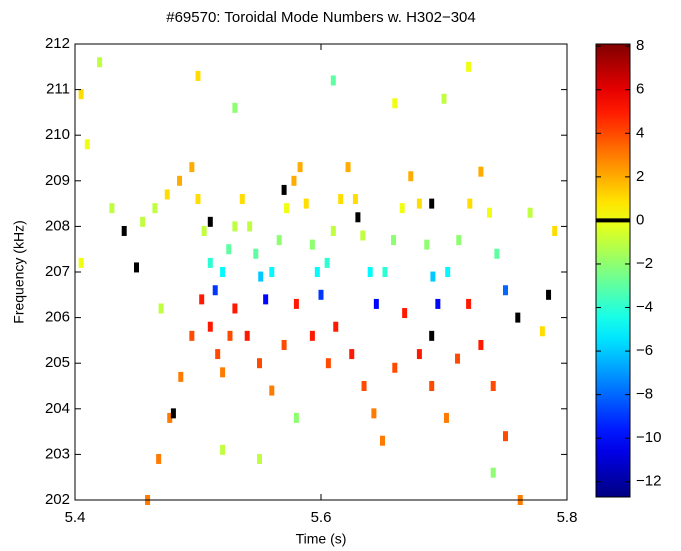 Image resolution: width=681 pixels, height=551 pixels. I want to click on colorbar-tick-label: −10, so click(648, 437).